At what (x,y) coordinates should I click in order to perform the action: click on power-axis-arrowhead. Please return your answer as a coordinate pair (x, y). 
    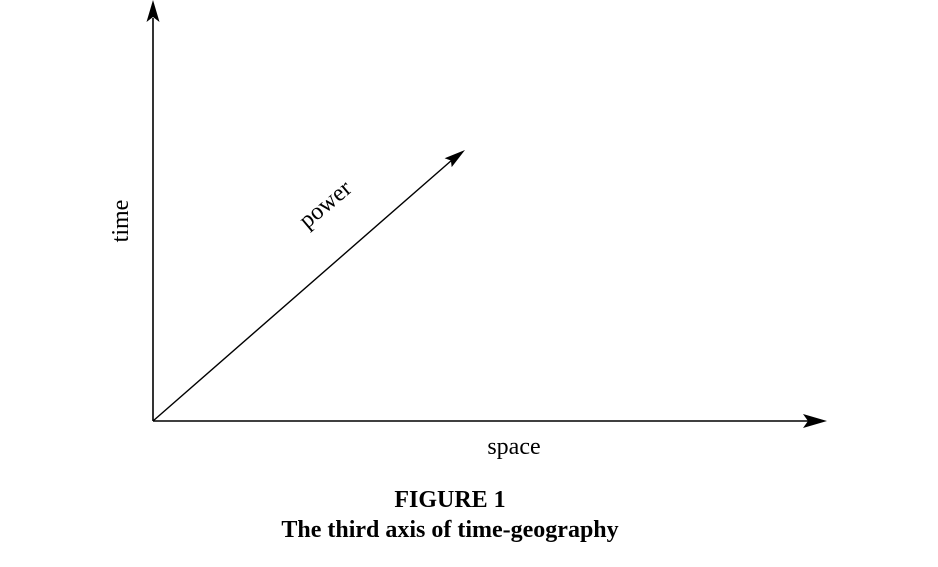
    Looking at the image, I should click on (454, 159).